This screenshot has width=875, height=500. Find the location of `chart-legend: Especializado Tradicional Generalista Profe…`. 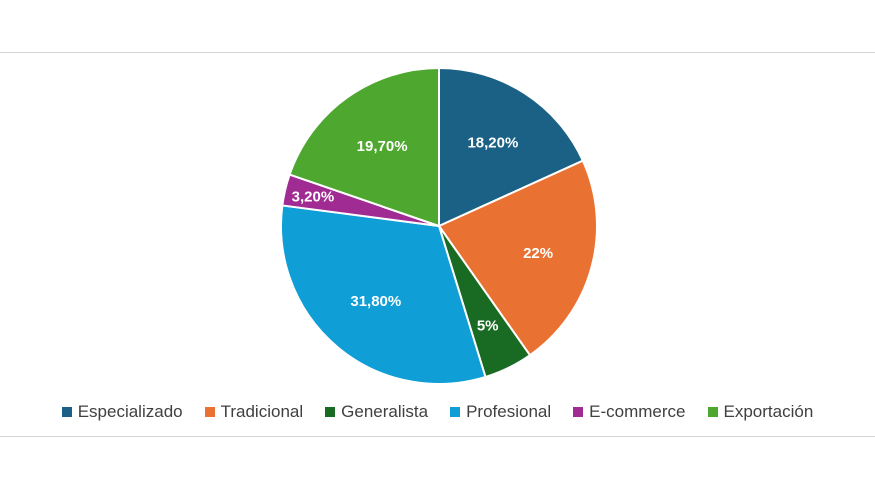

chart-legend: Especializado Tradicional Generalista Profe… is located at coordinates (437, 412).